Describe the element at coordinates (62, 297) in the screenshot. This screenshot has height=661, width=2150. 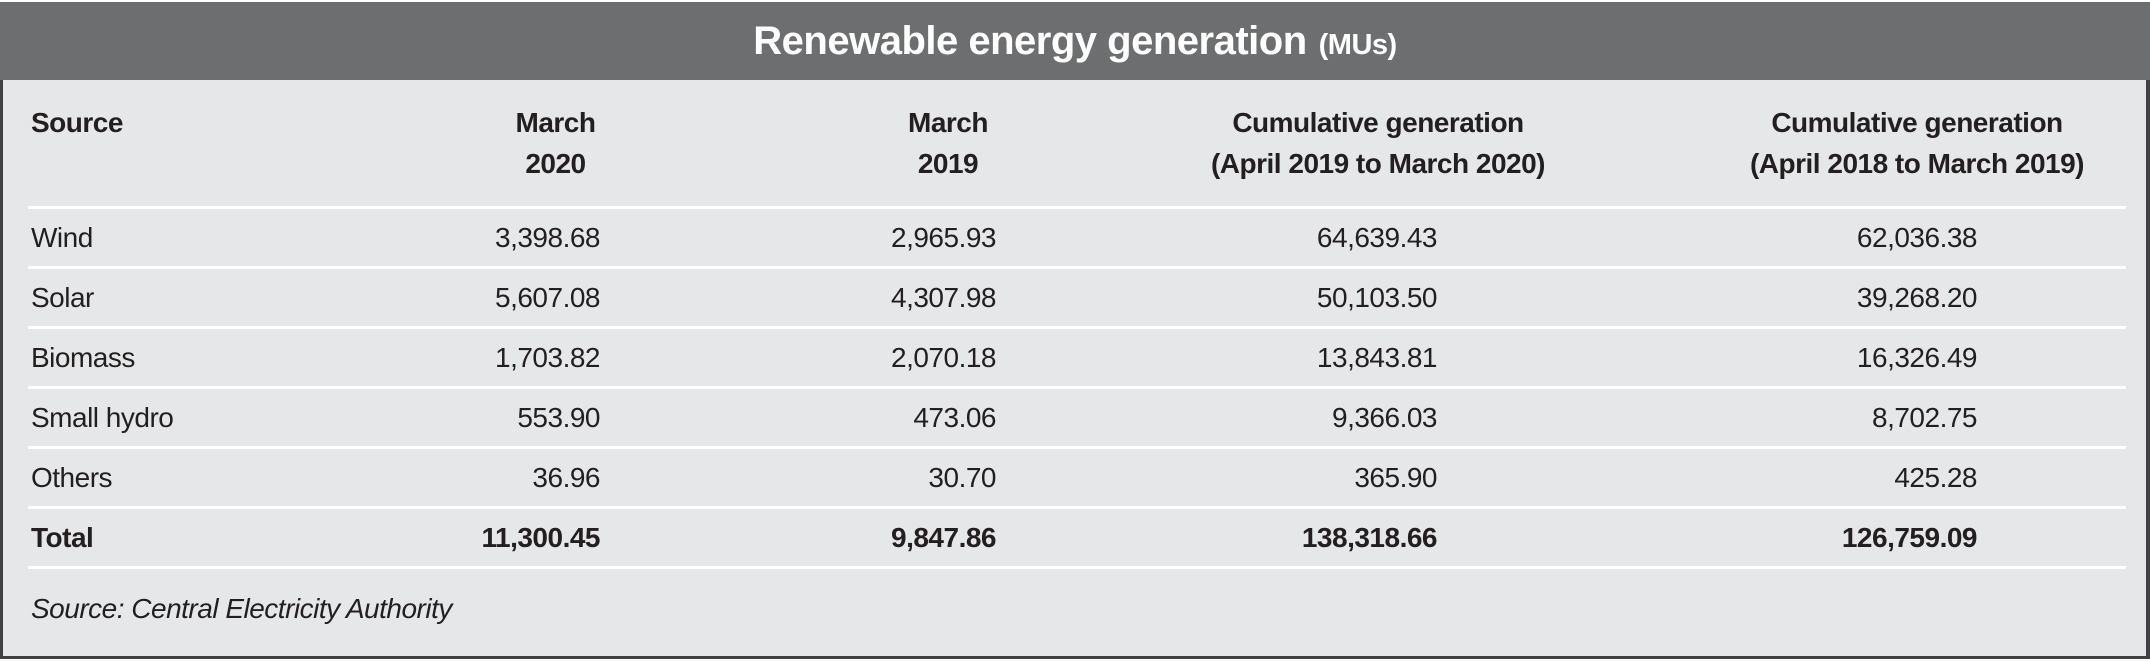
I see `cell-source: Solar` at that location.